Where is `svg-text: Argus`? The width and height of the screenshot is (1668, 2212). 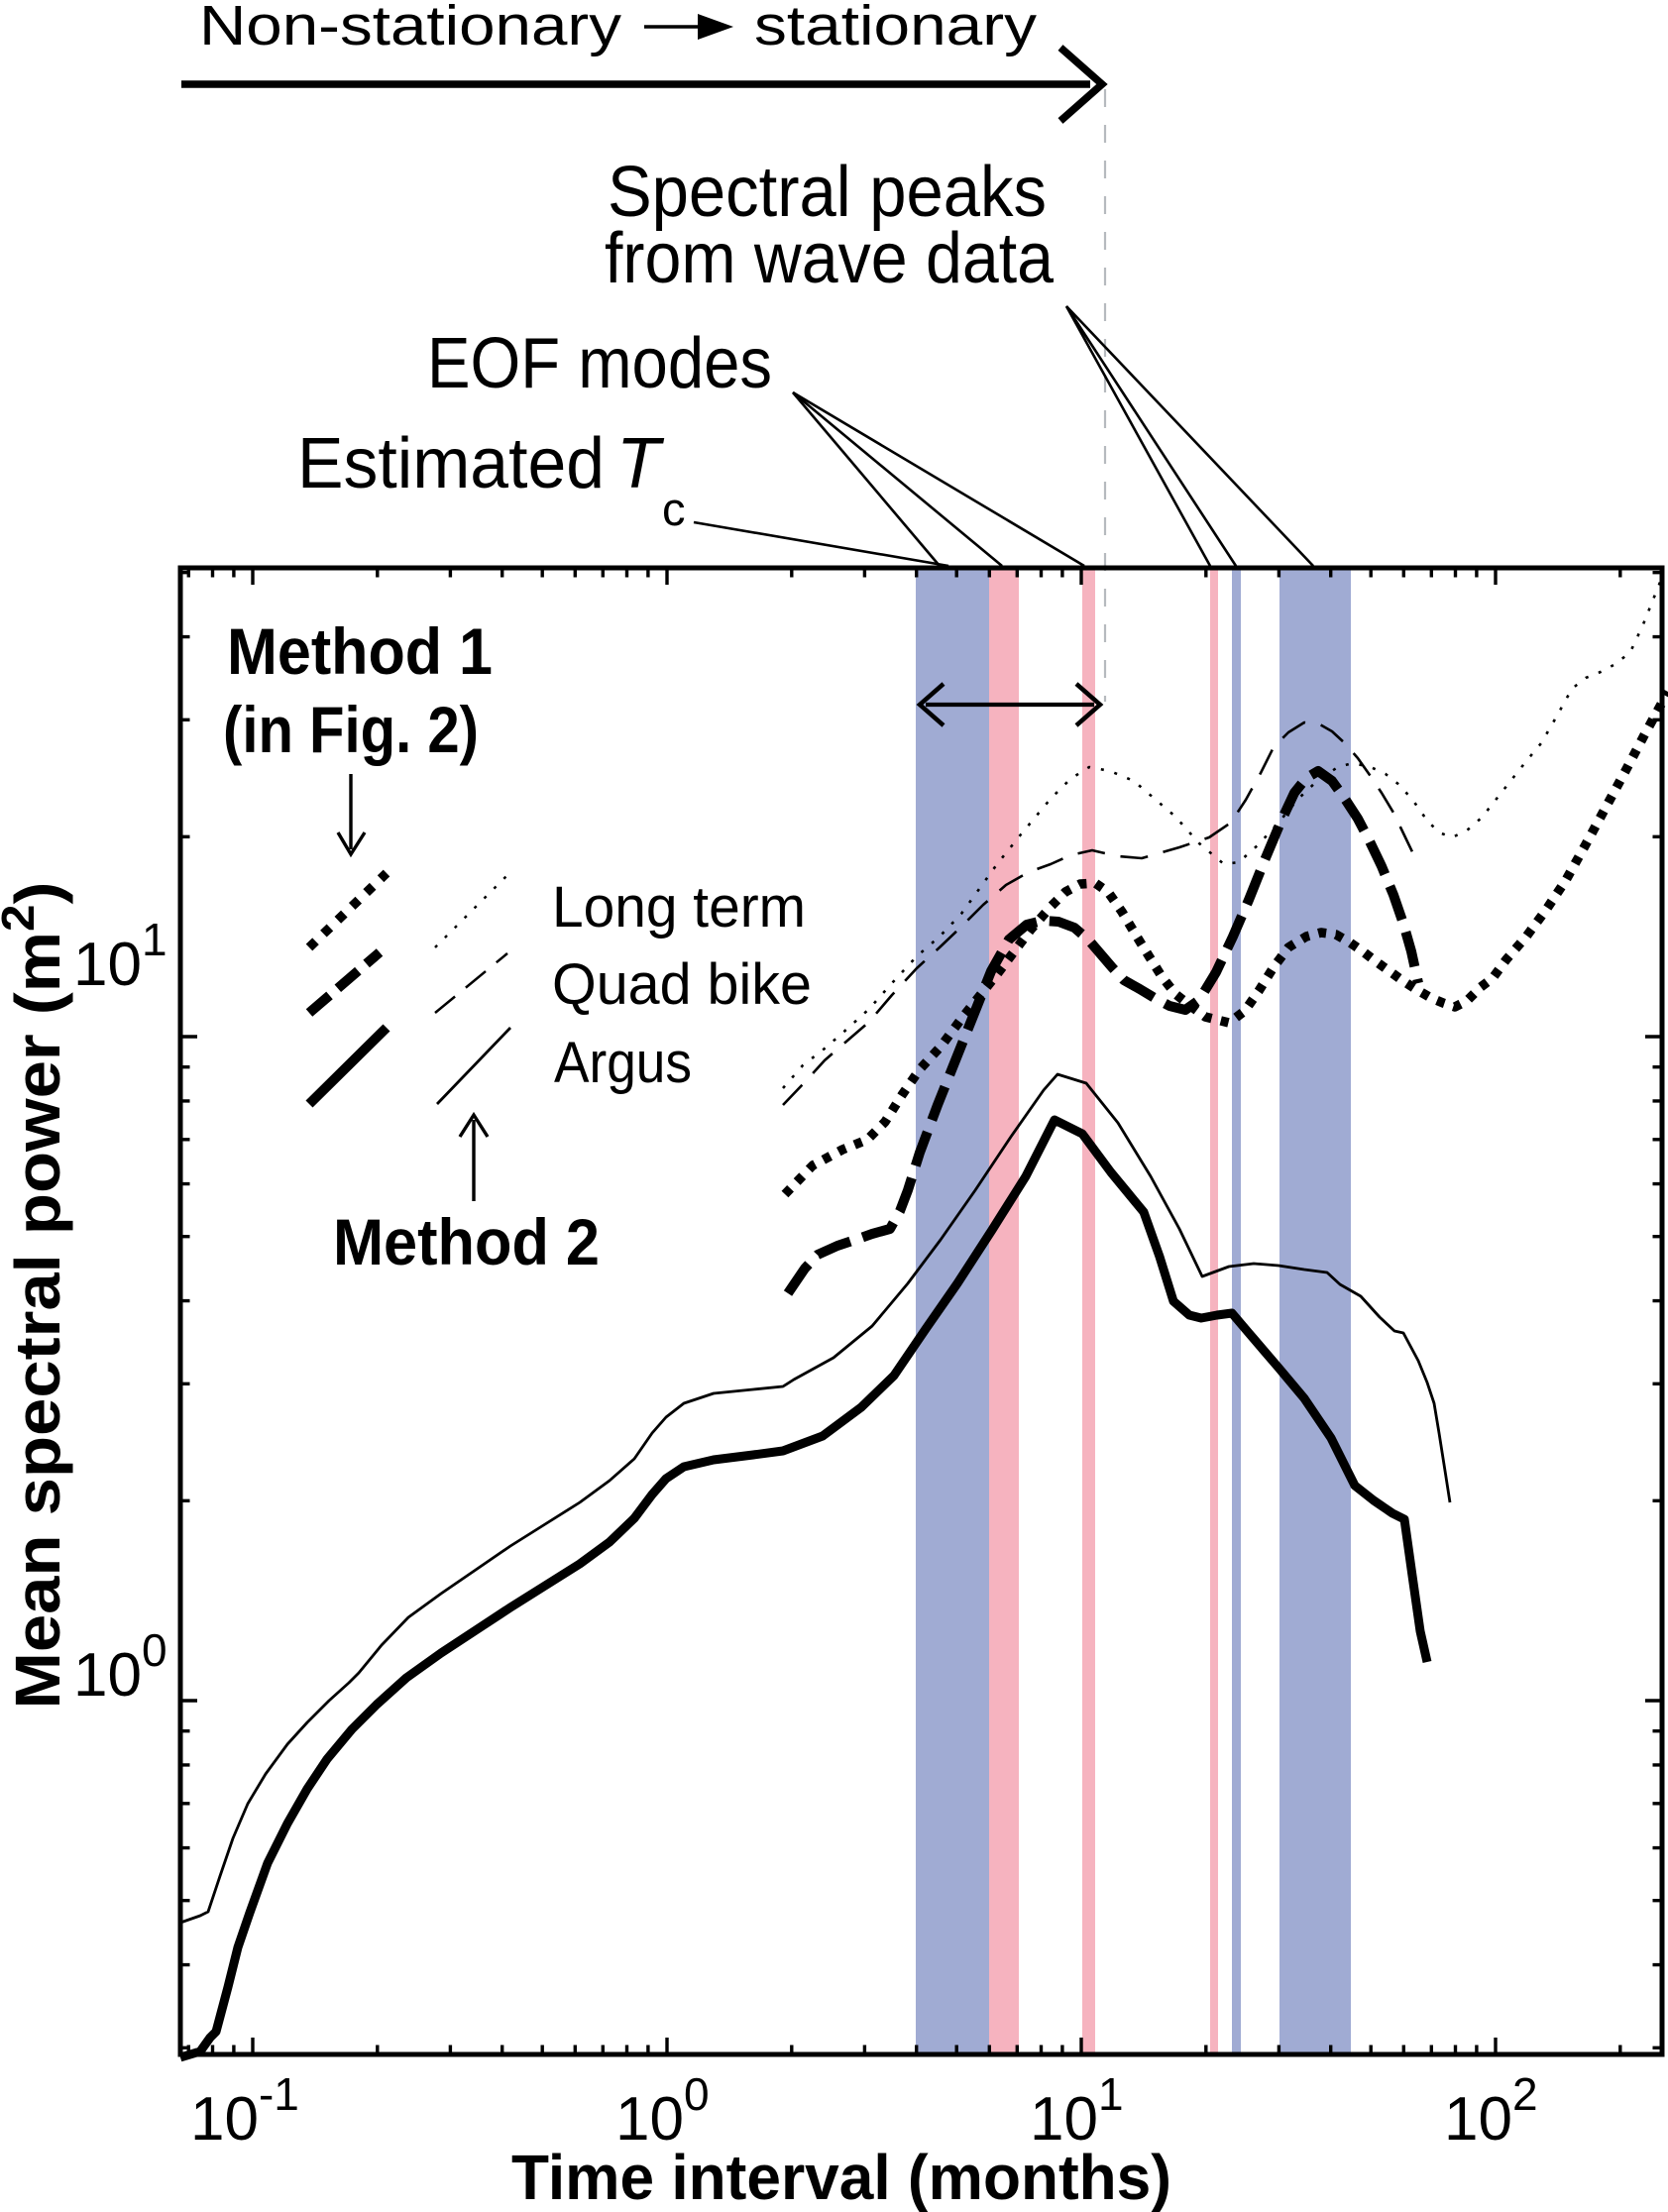 svg-text: Argus is located at coordinates (623, 1063).